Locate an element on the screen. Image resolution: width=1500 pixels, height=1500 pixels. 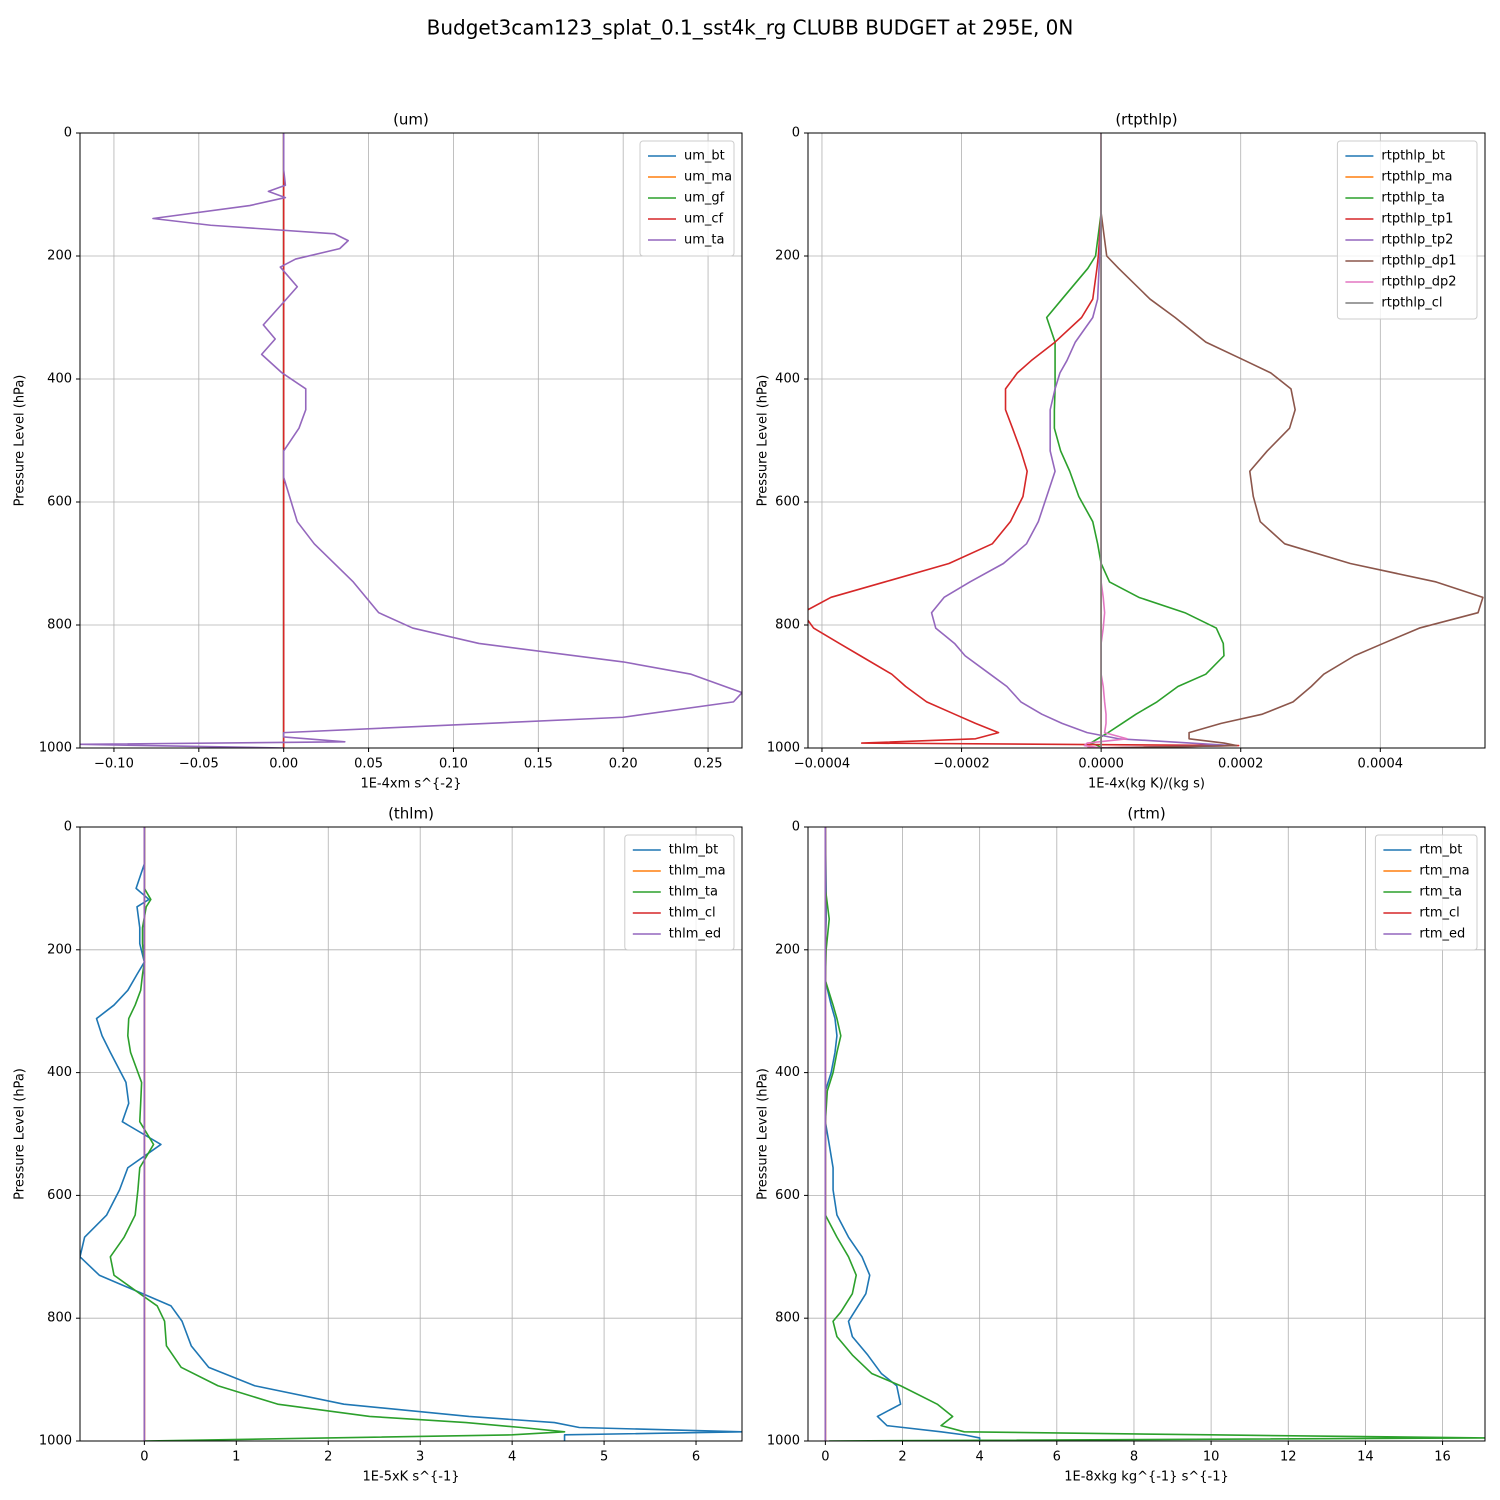
x-tick-label: 0.0000 is located at coordinates (1101, 764).